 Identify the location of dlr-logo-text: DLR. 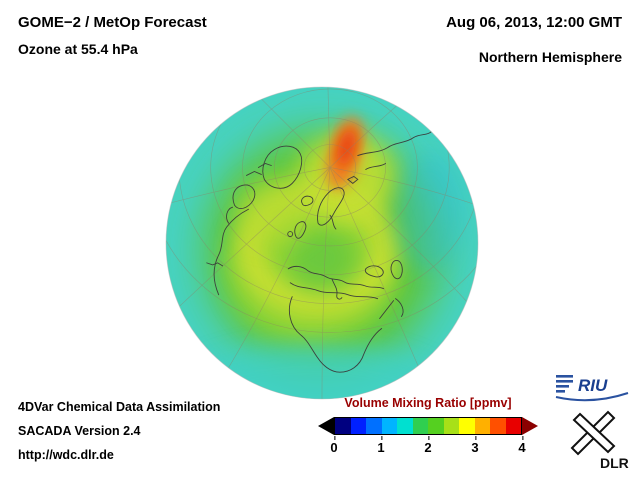
(614, 462).